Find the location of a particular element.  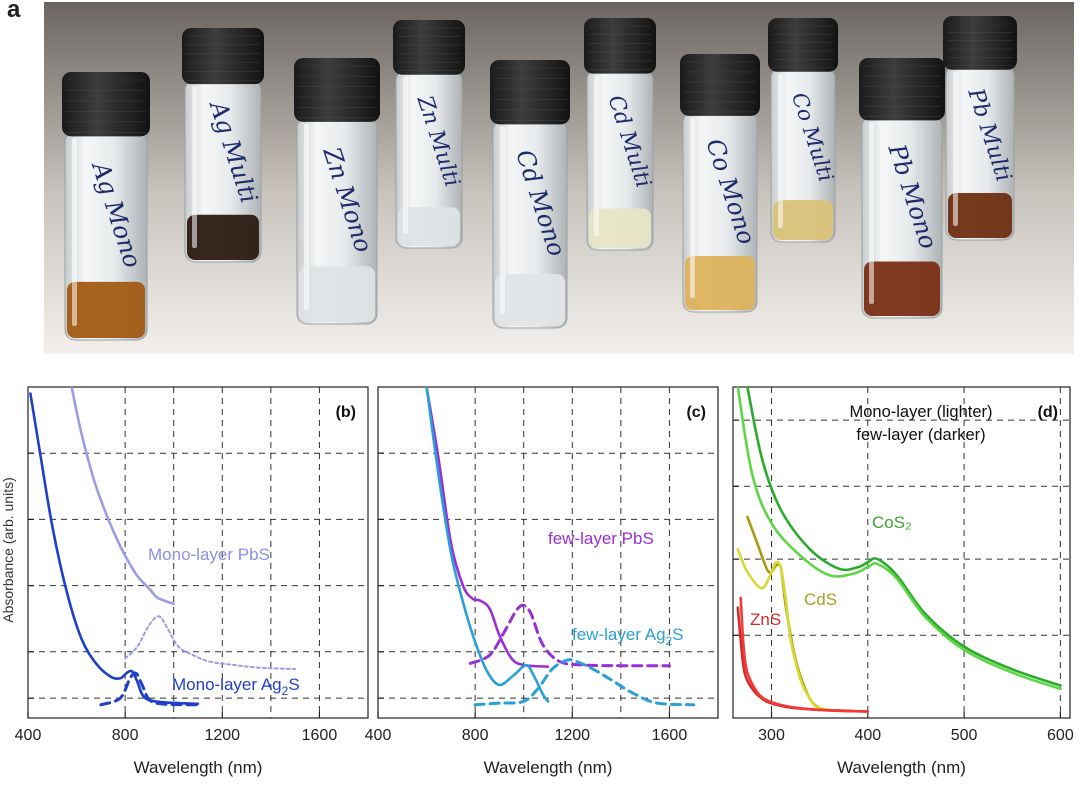

series-annotation: CoS₂ is located at coordinates (892, 522).